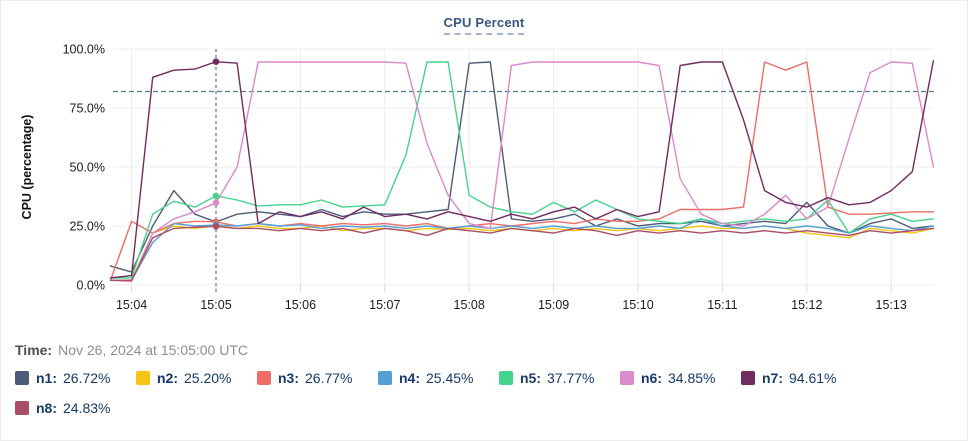 This screenshot has height=441, width=968. Describe the element at coordinates (153, 350) in the screenshot. I see `time-value: Nov 26, 2024 at 15:05:00 UTC` at that location.